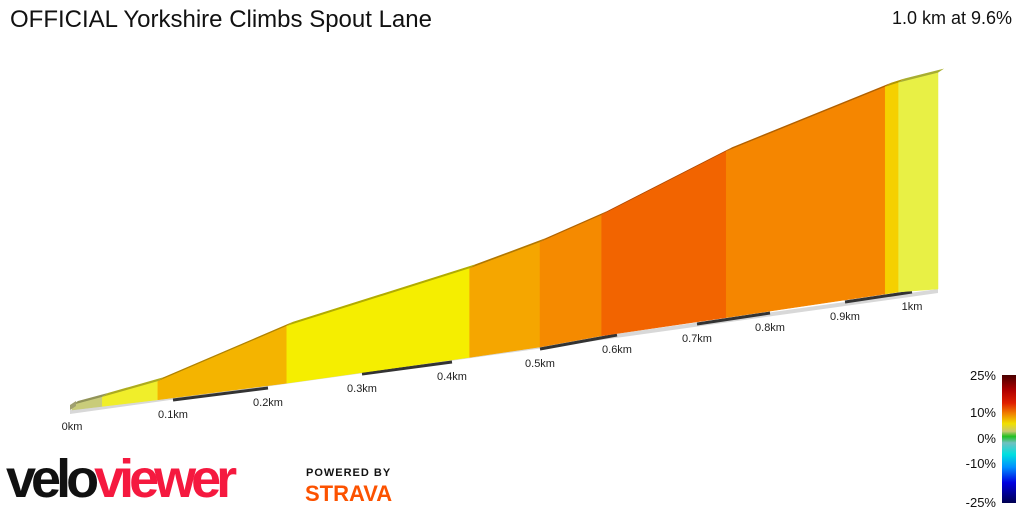  What do you see at coordinates (121, 479) in the screenshot?
I see `veloviewer-logo: veloviewer` at bounding box center [121, 479].